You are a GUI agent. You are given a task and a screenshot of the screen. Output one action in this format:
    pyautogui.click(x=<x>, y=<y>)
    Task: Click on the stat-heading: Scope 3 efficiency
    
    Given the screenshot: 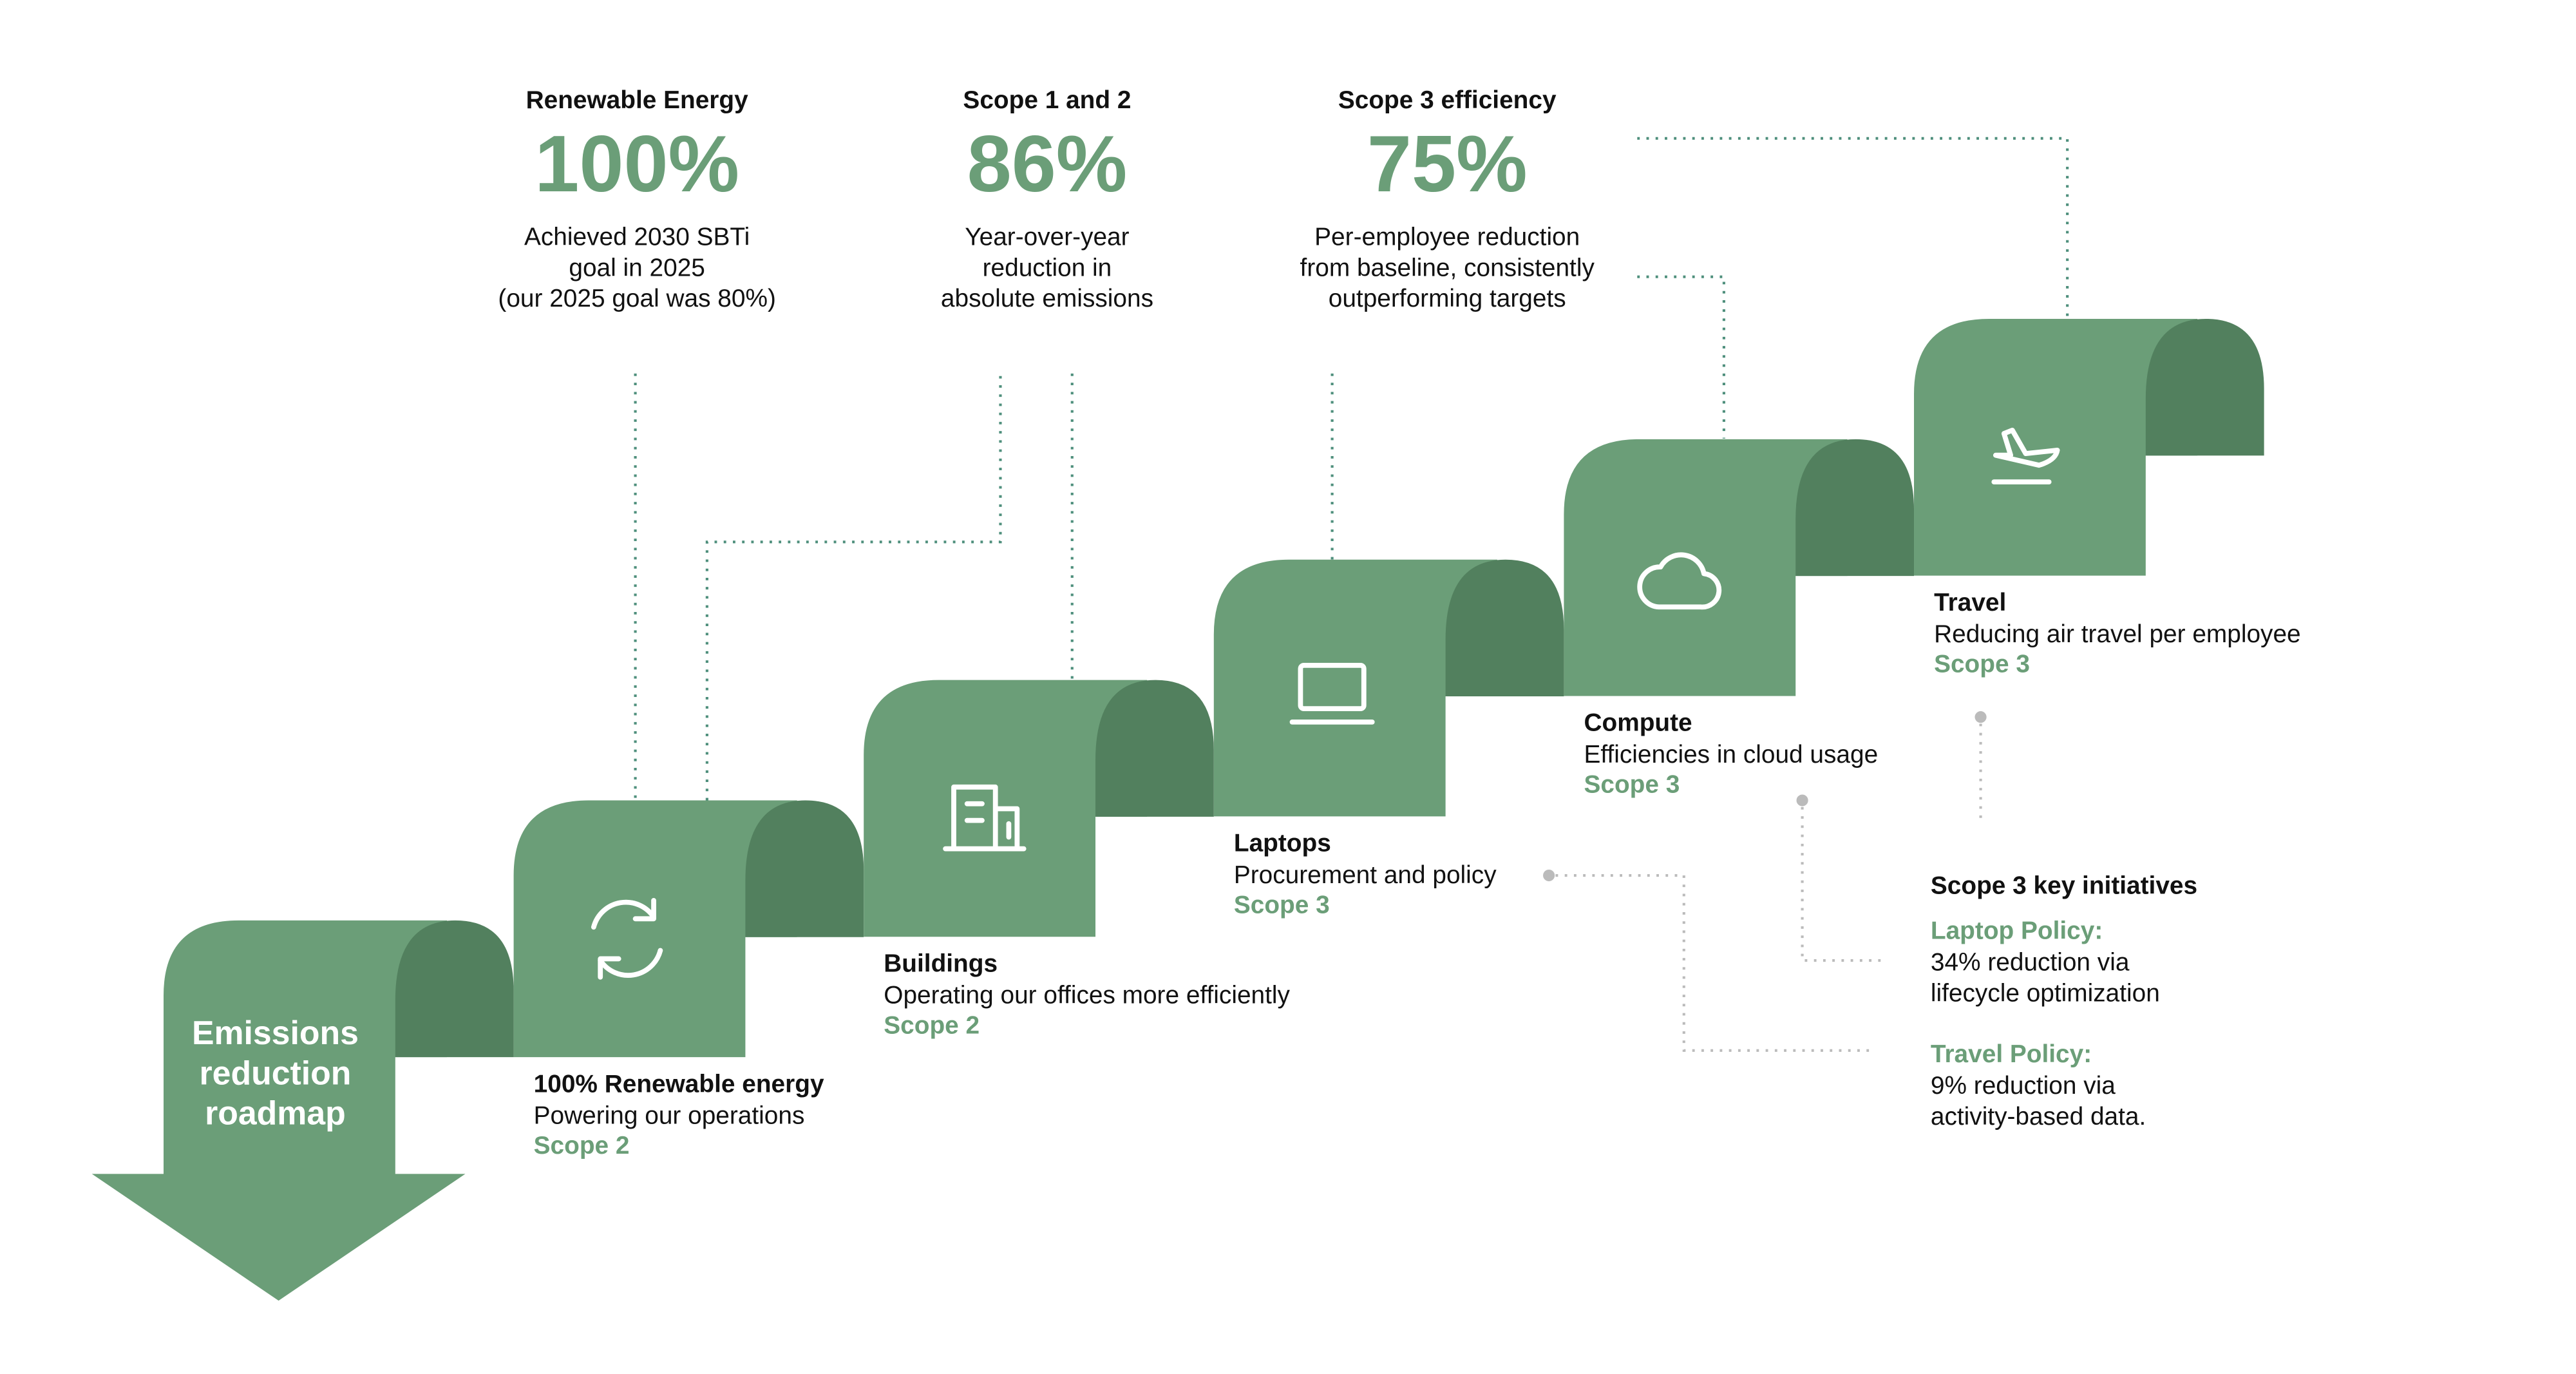 What is the action you would take?
    pyautogui.click(x=1448, y=100)
    